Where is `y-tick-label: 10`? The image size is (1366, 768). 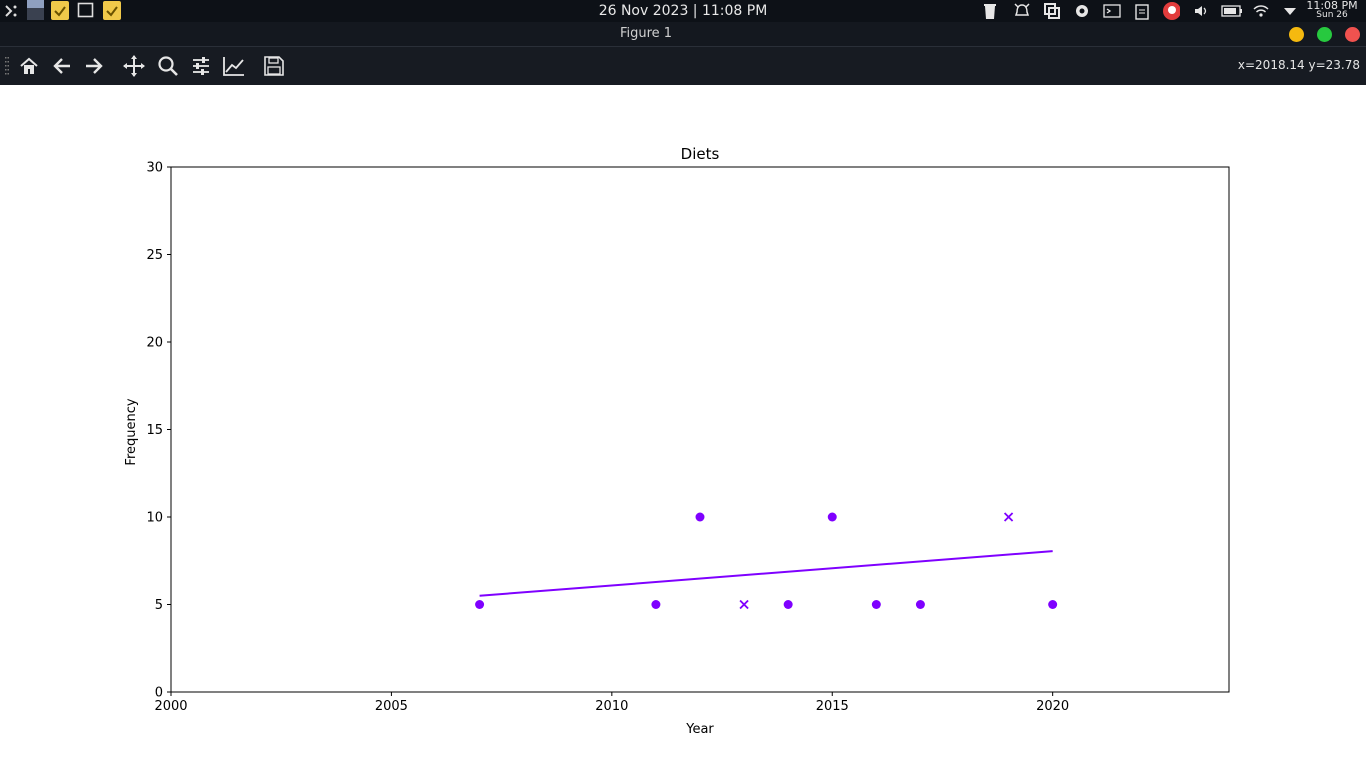
y-tick-label: 10 is located at coordinates (154, 518).